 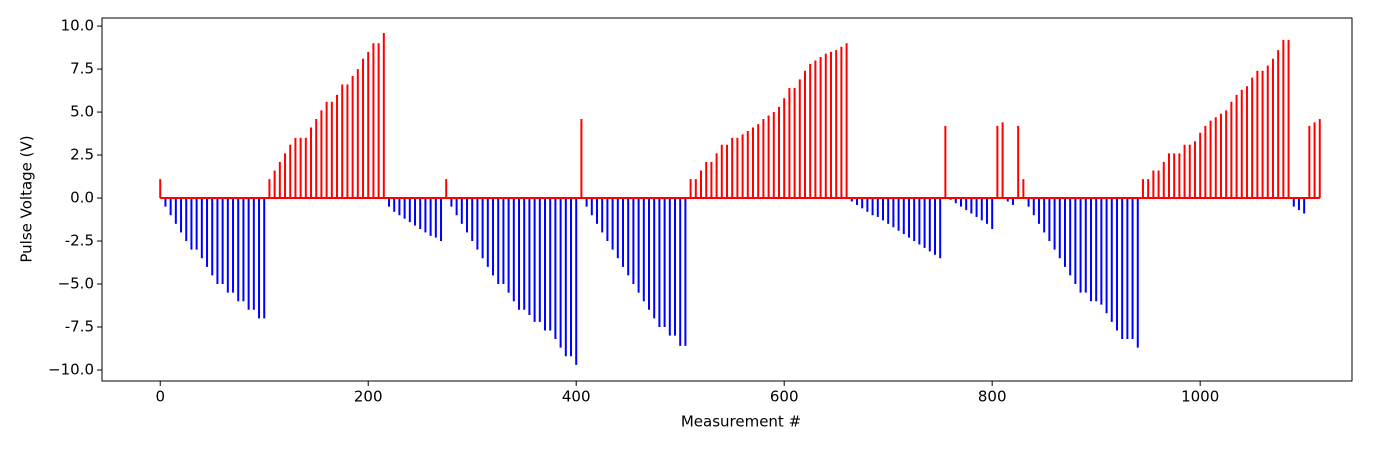 What do you see at coordinates (79, 327) in the screenshot?
I see `y-tick-label: -7.5` at bounding box center [79, 327].